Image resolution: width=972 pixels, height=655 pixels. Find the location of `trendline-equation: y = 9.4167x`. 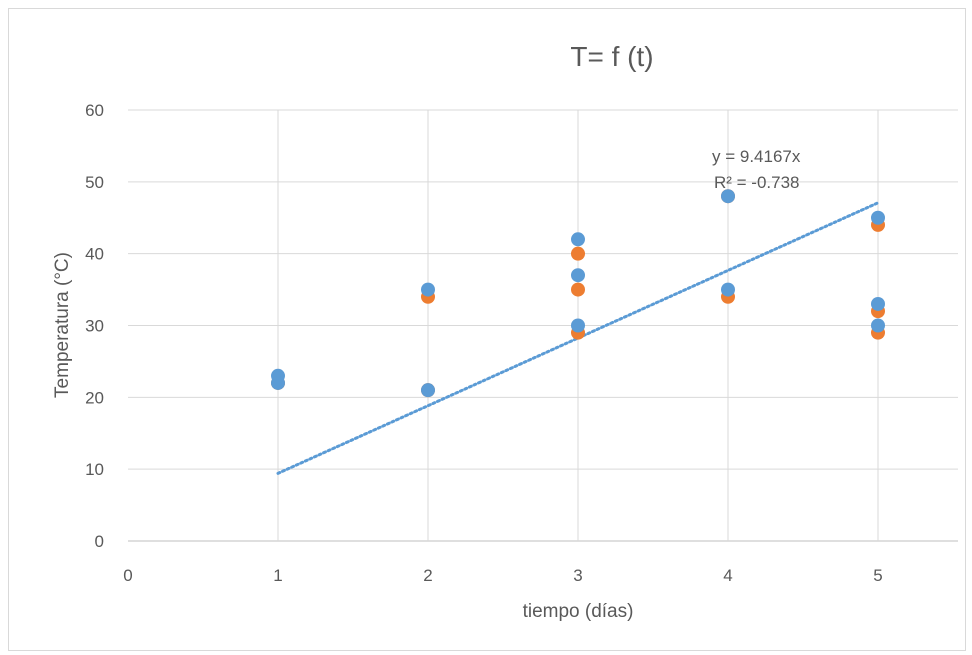

trendline-equation: y = 9.4167x is located at coordinates (756, 156).